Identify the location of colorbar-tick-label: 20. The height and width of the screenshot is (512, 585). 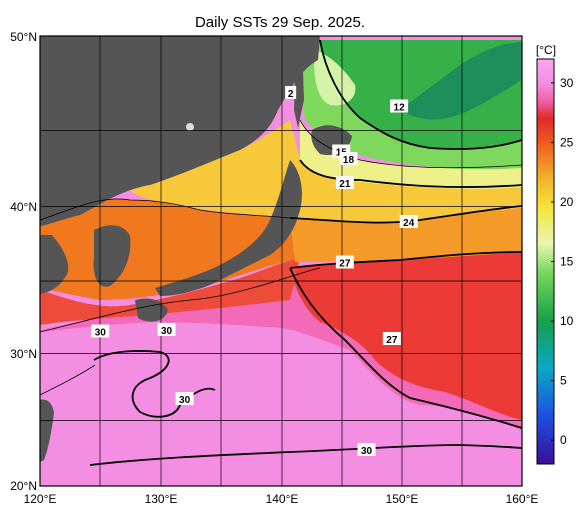
(567, 202).